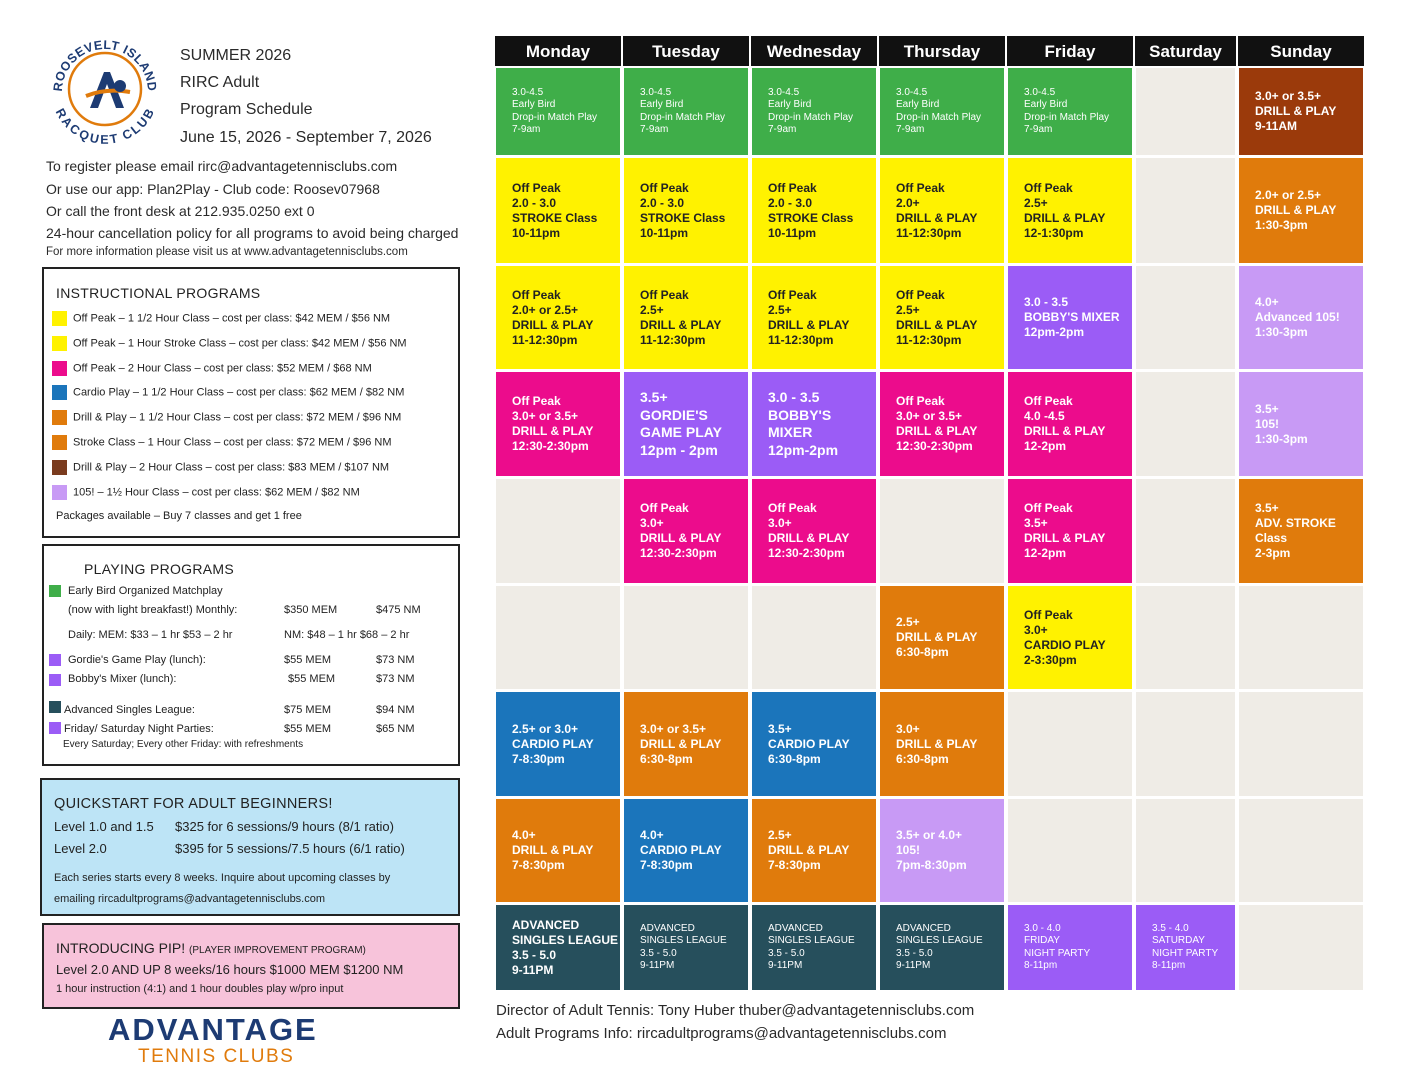 The width and height of the screenshot is (1408, 1088). Describe the element at coordinates (1045, 553) in the screenshot. I see `program-line: 12-2pm` at that location.